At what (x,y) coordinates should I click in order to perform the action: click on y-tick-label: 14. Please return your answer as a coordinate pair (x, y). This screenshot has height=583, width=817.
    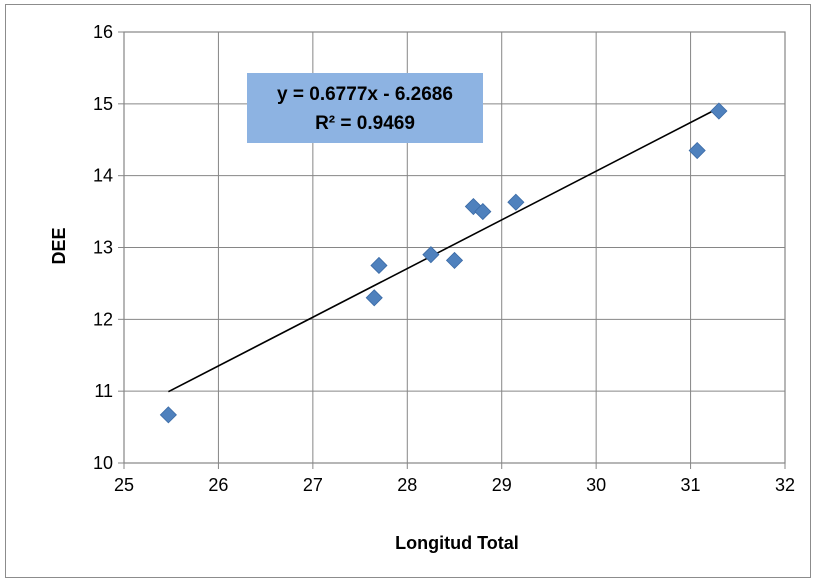
    Looking at the image, I should click on (103, 176).